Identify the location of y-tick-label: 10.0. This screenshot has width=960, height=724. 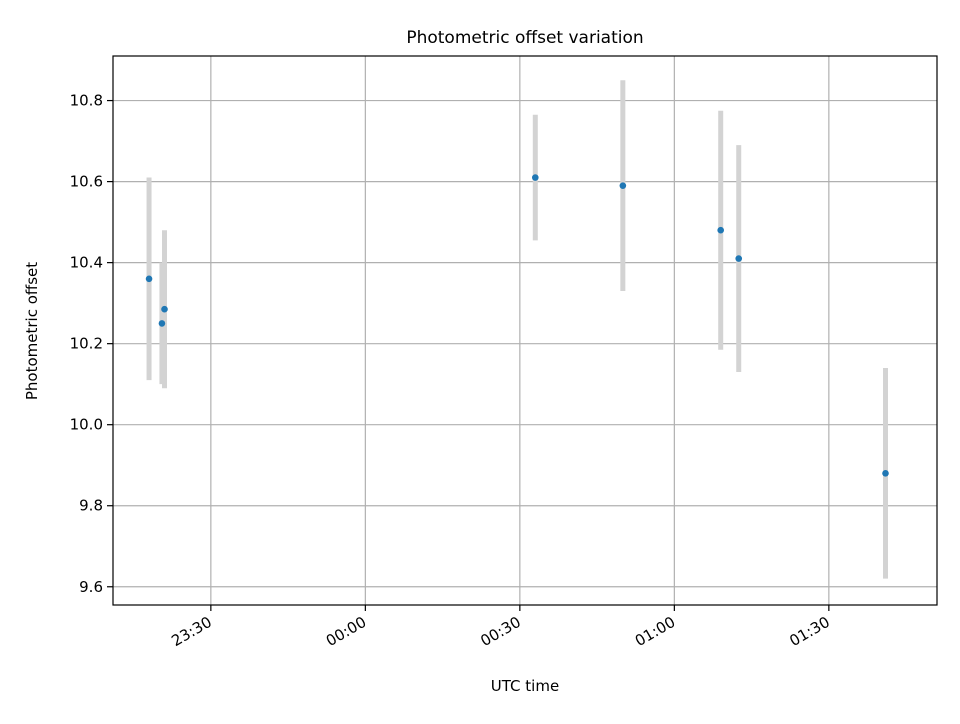
(86, 425).